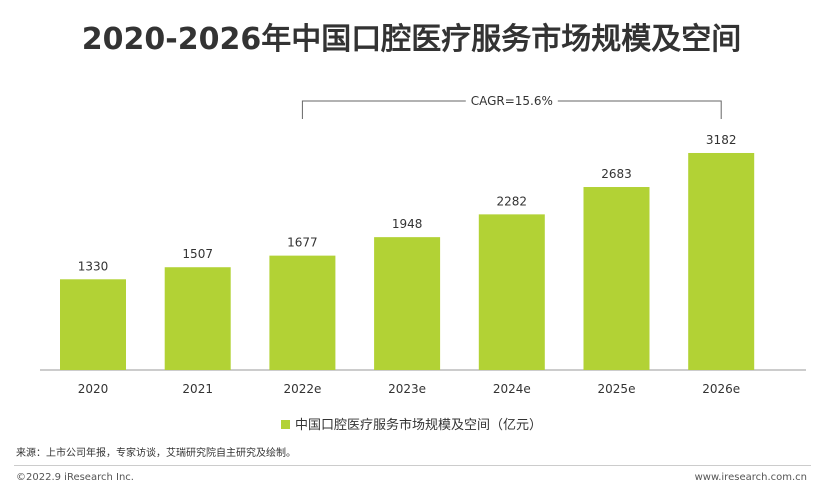 This screenshot has width=823, height=496. Describe the element at coordinates (616, 278) in the screenshot. I see `bar-2025e` at that location.